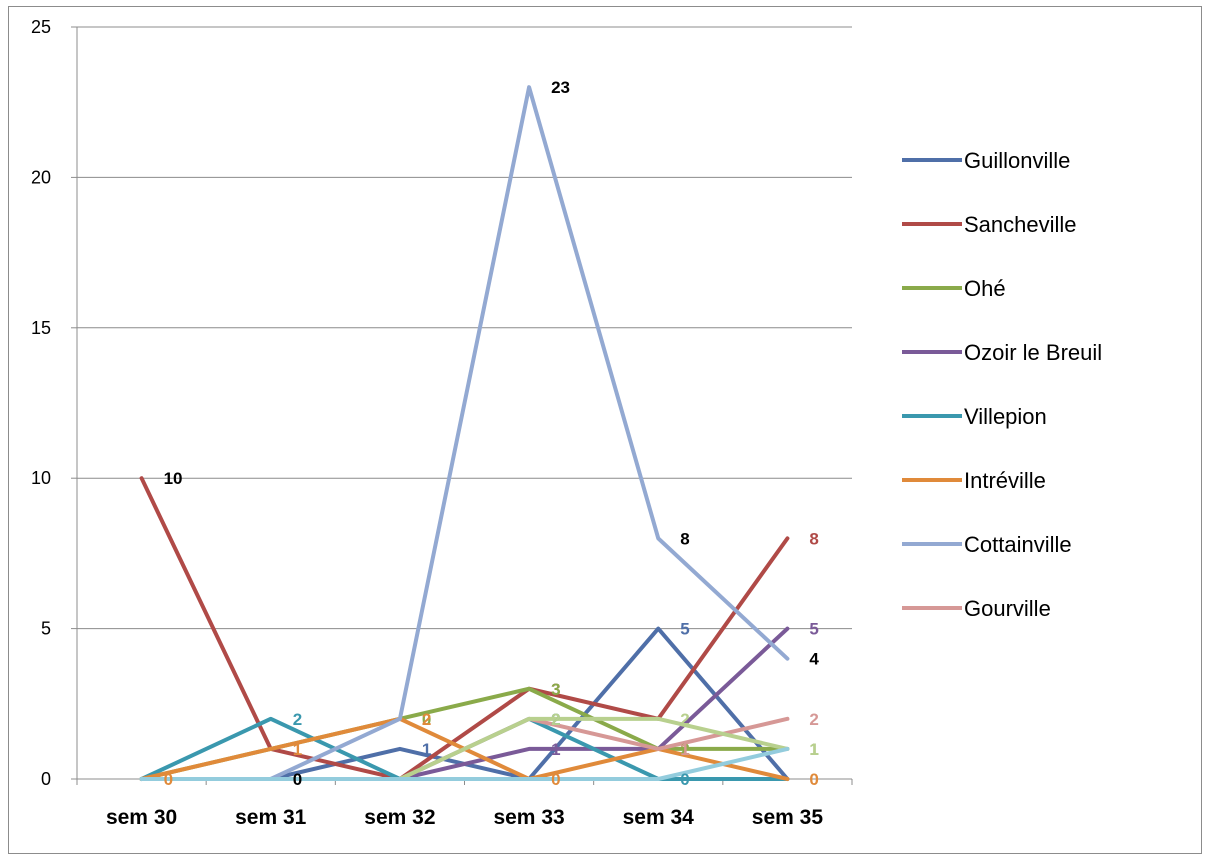 The width and height of the screenshot is (1211, 863). I want to click on y-tick-label: 5, so click(46, 629).